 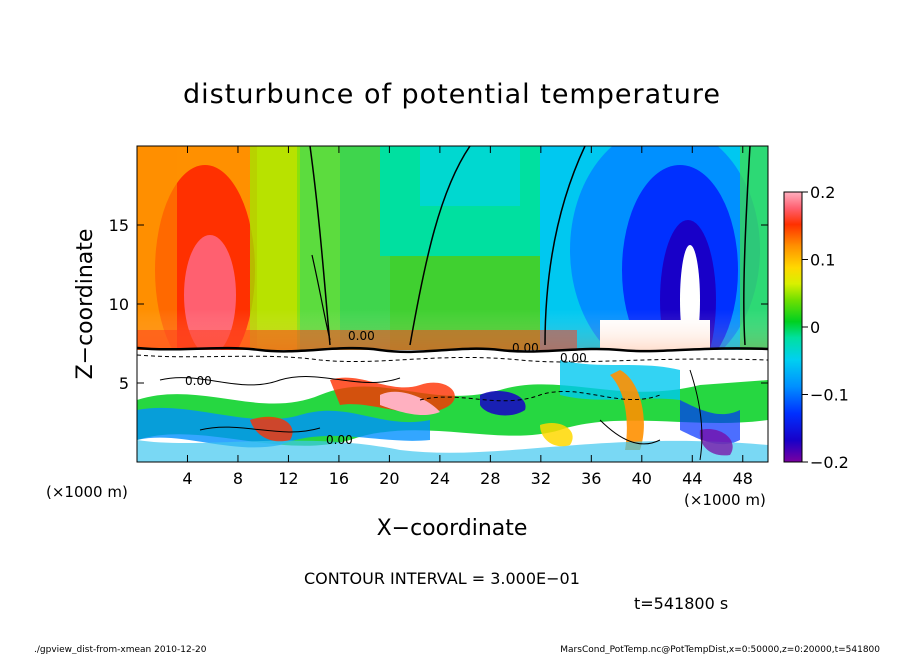 What do you see at coordinates (124, 383) in the screenshot?
I see `y-tick-label: 5` at bounding box center [124, 383].